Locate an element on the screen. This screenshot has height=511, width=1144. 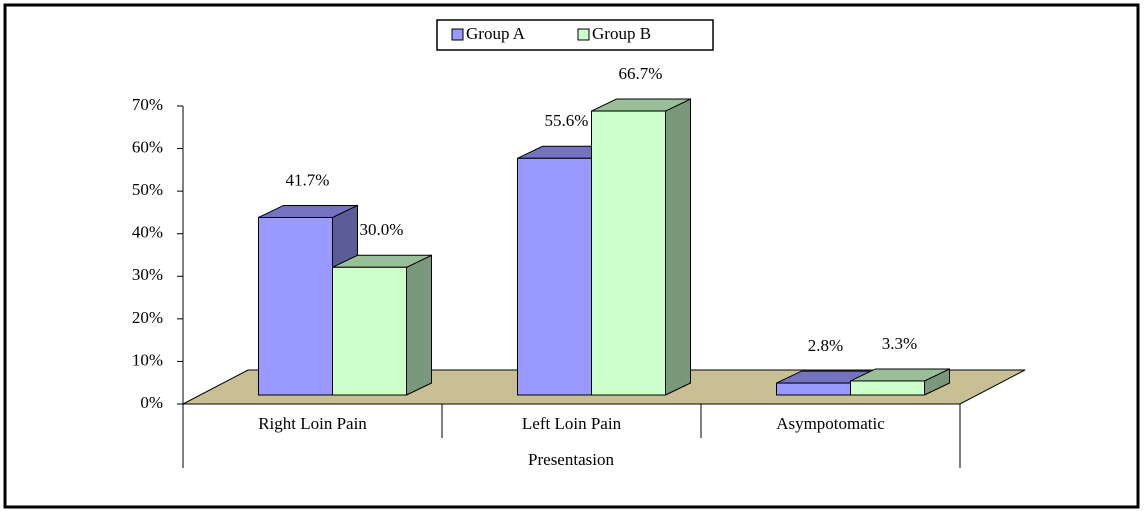
value-label: 55.6% is located at coordinates (567, 120).